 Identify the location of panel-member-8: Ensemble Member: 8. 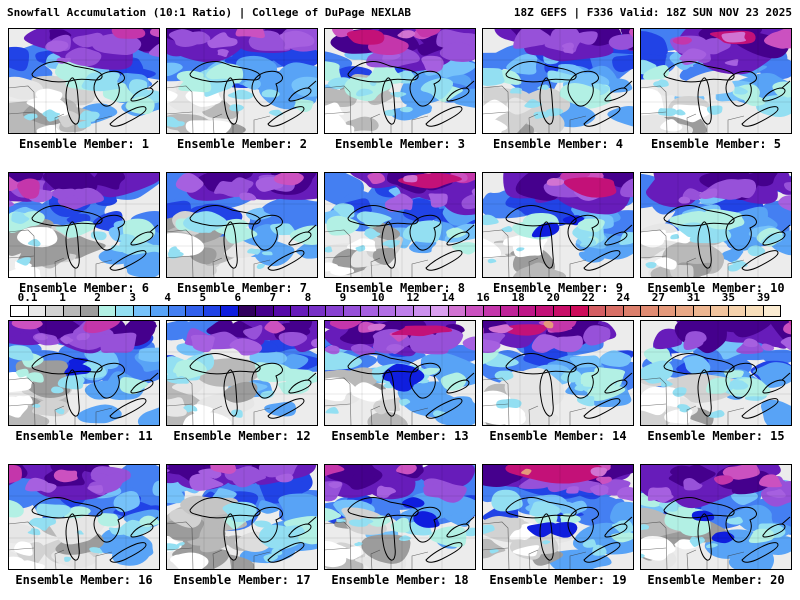
(400, 233).